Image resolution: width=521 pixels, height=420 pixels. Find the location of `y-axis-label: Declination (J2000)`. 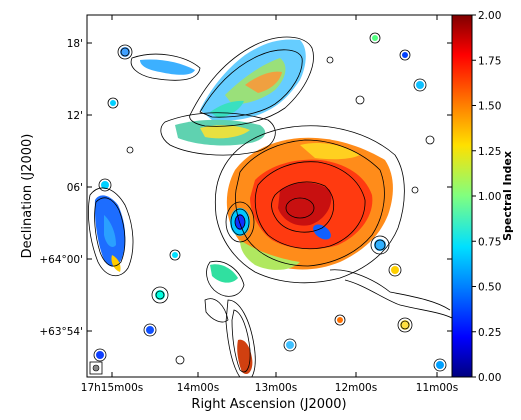

y-axis-label: Declination (J2000) is located at coordinates (27, 196).